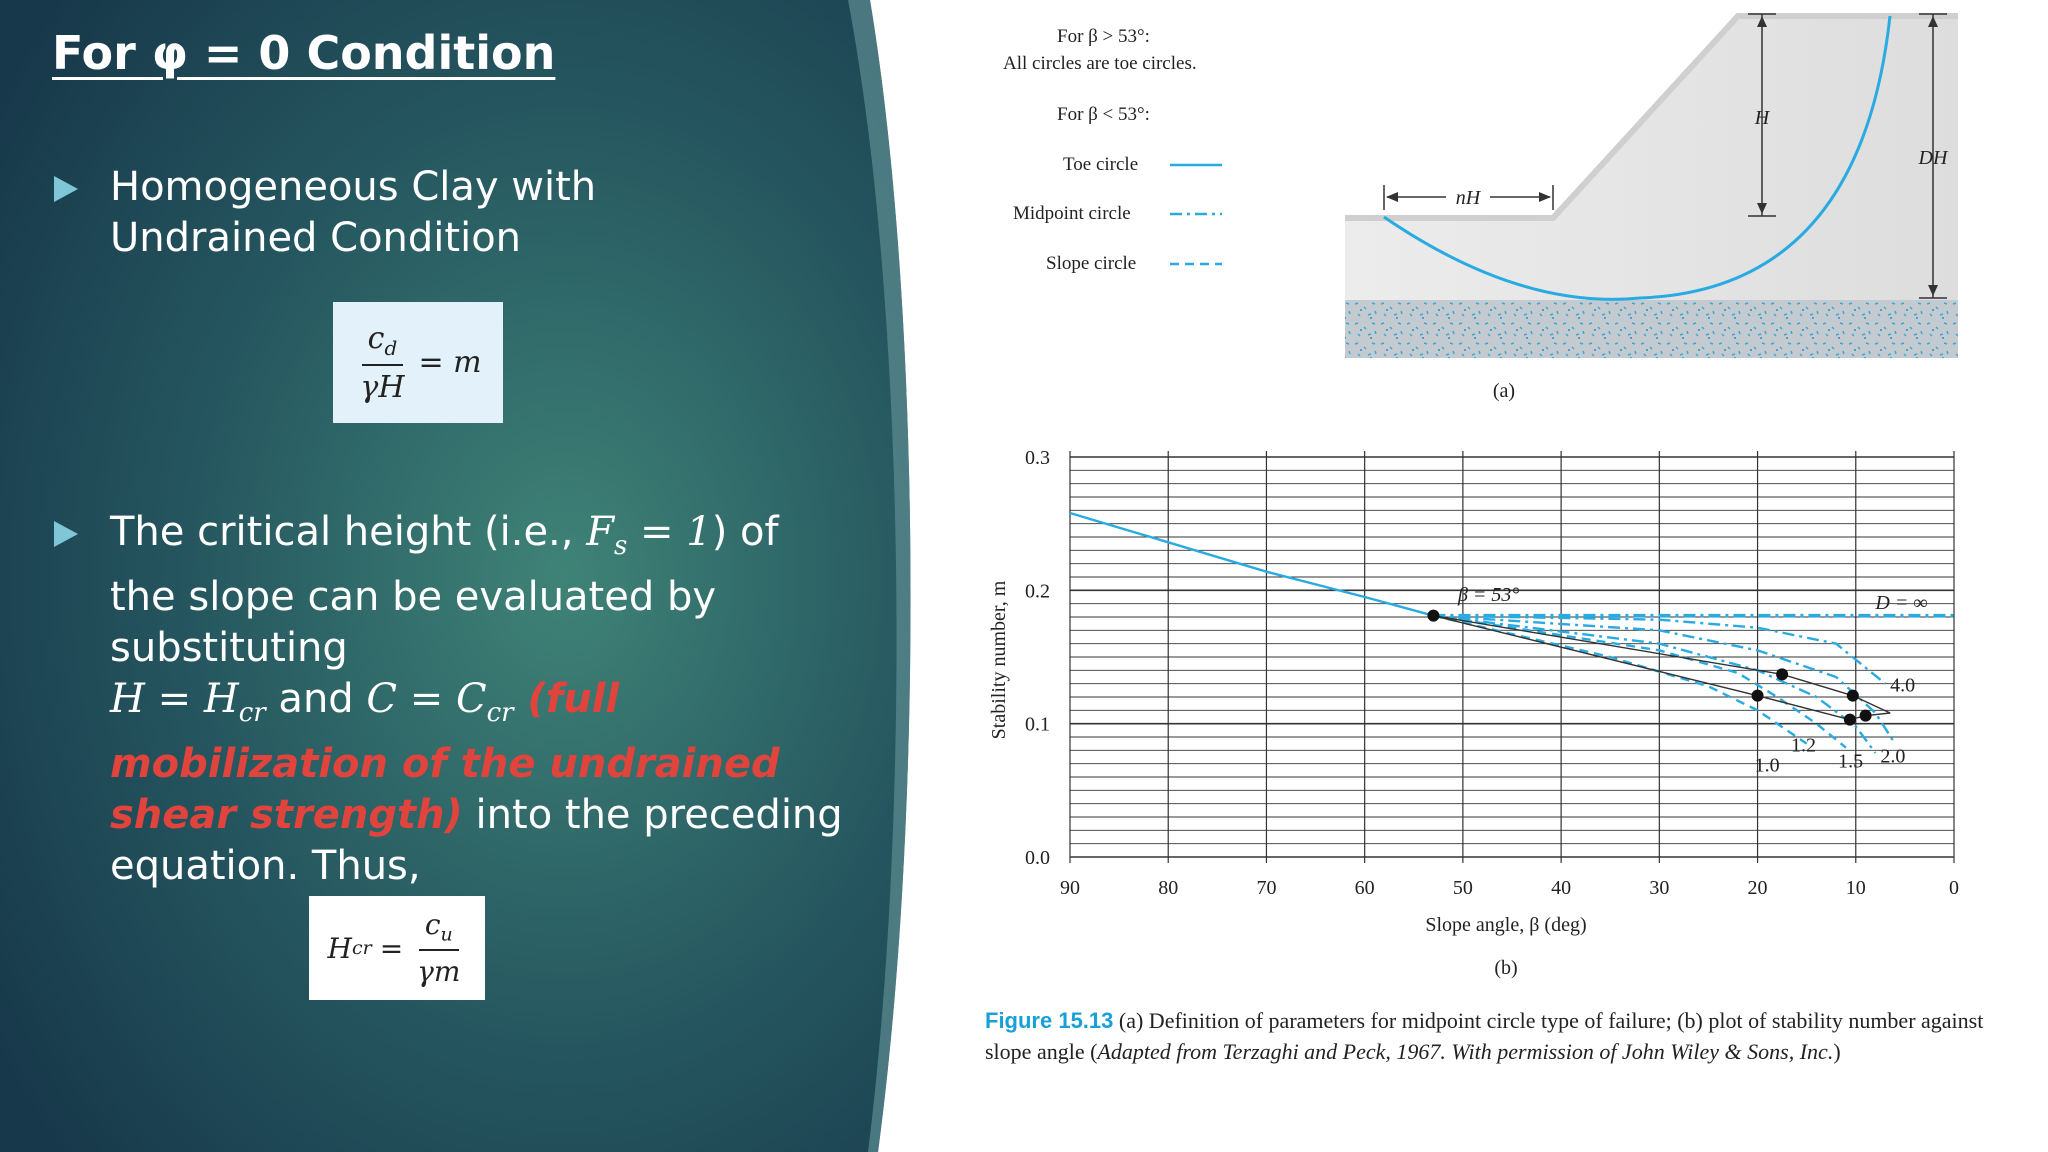 The width and height of the screenshot is (2048, 1152). Describe the element at coordinates (1365, 888) in the screenshot. I see `x-tick-label: 60` at that location.